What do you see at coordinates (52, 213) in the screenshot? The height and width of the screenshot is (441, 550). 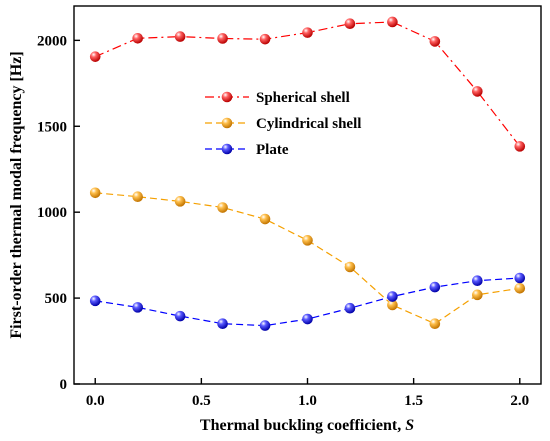 I see `y-tick-label: 1000` at bounding box center [52, 213].